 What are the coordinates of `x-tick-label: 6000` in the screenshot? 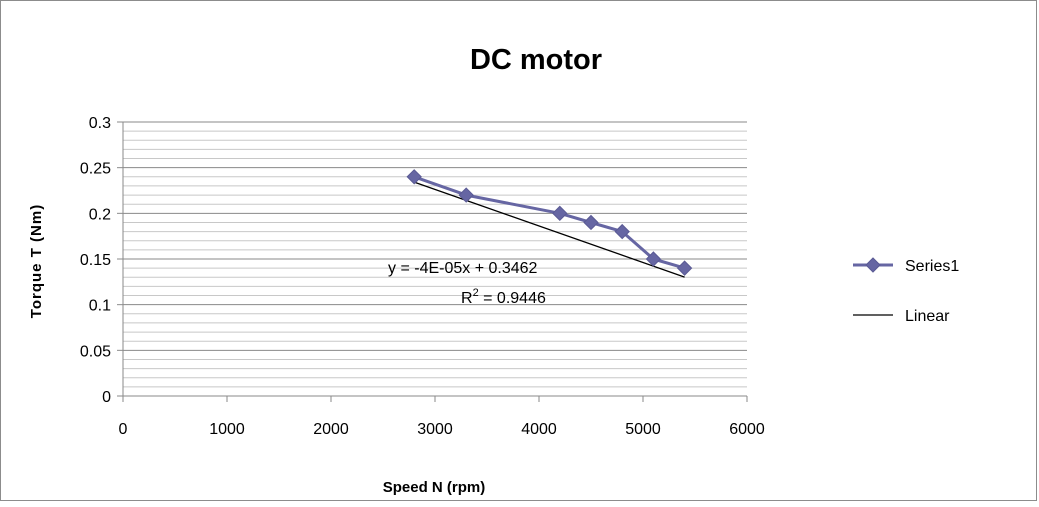 It's located at (747, 429).